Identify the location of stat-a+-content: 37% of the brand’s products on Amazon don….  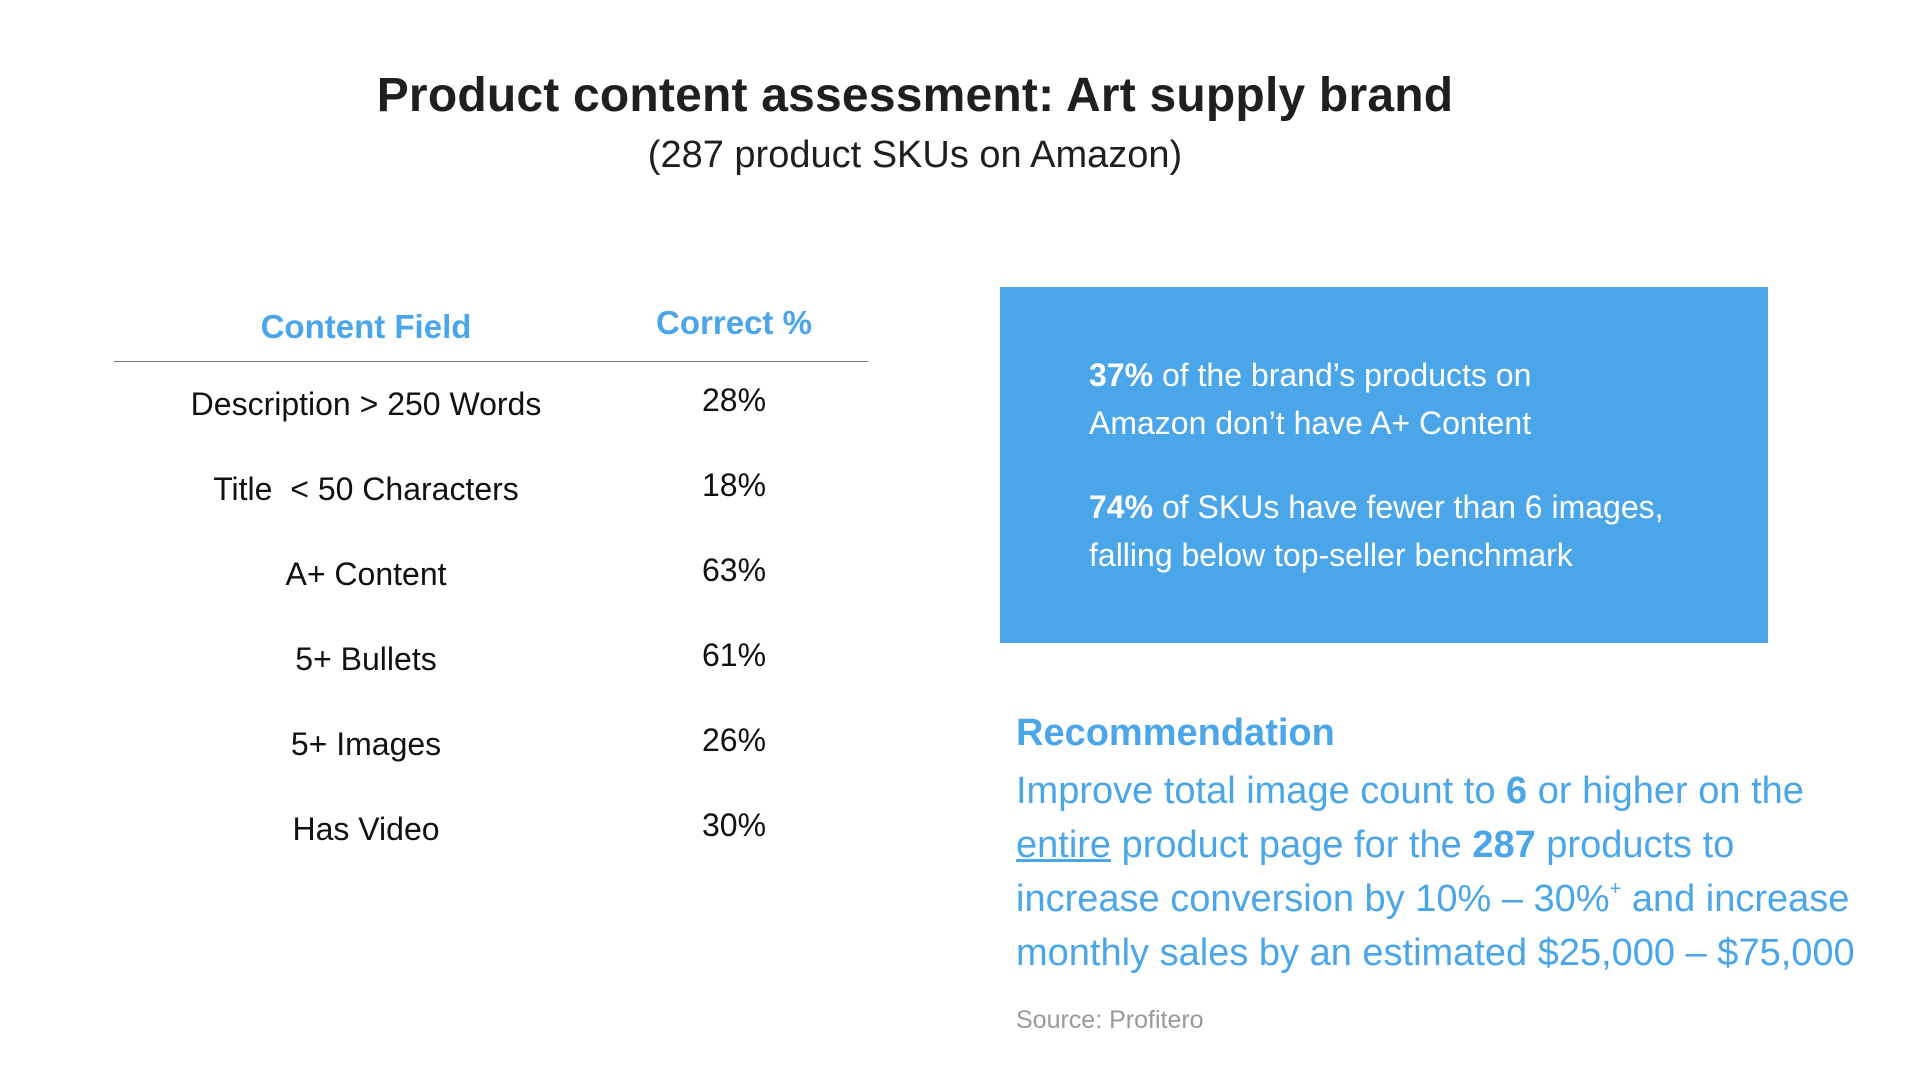
(1409, 399).